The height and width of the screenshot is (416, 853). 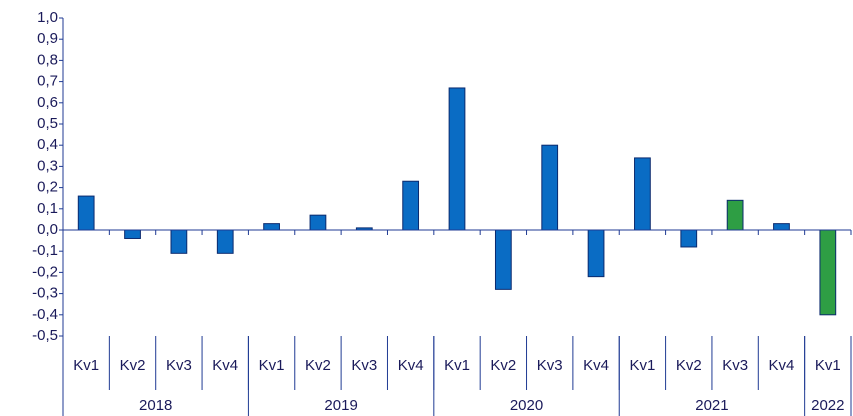 What do you see at coordinates (47, 38) in the screenshot?
I see `y-tick-label: 0,9` at bounding box center [47, 38].